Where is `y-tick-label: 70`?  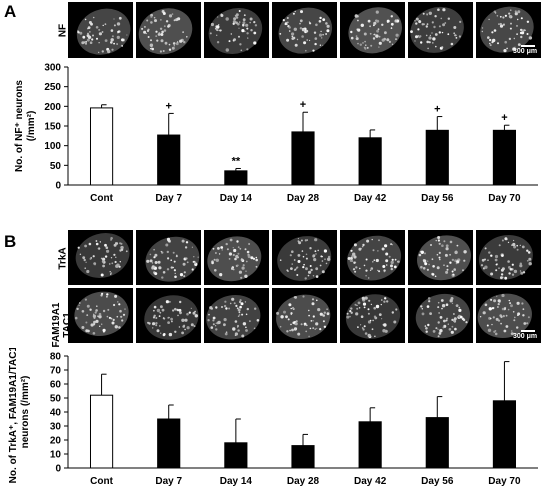
y-tick-label: 70 is located at coordinates (56, 371).